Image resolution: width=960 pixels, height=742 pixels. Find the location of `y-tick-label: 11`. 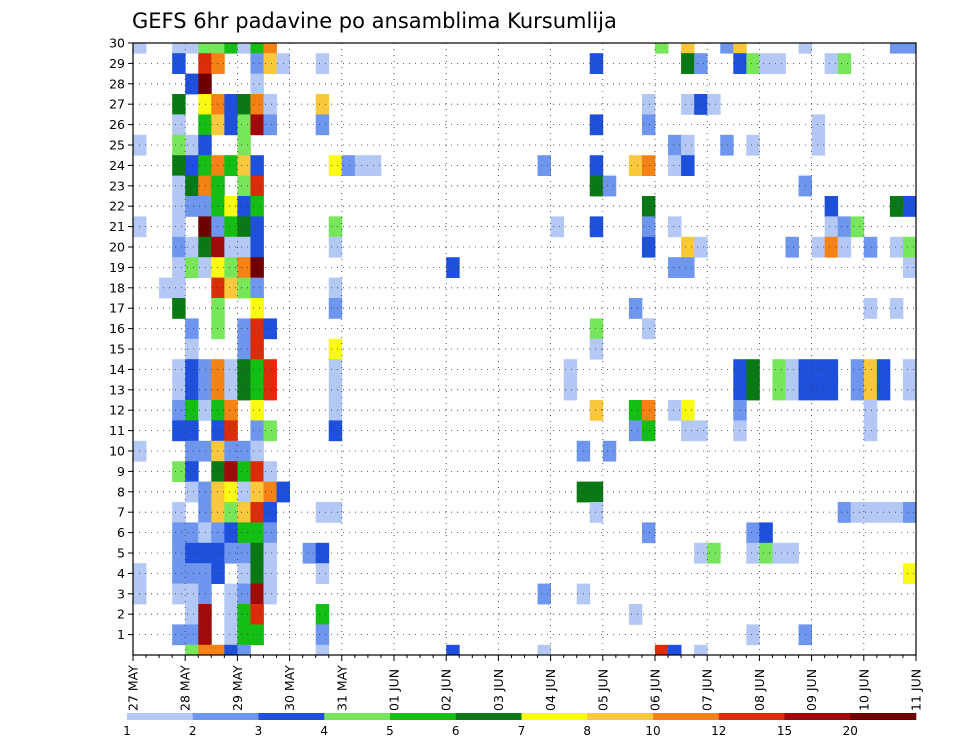

y-tick-label: 11 is located at coordinates (117, 430).